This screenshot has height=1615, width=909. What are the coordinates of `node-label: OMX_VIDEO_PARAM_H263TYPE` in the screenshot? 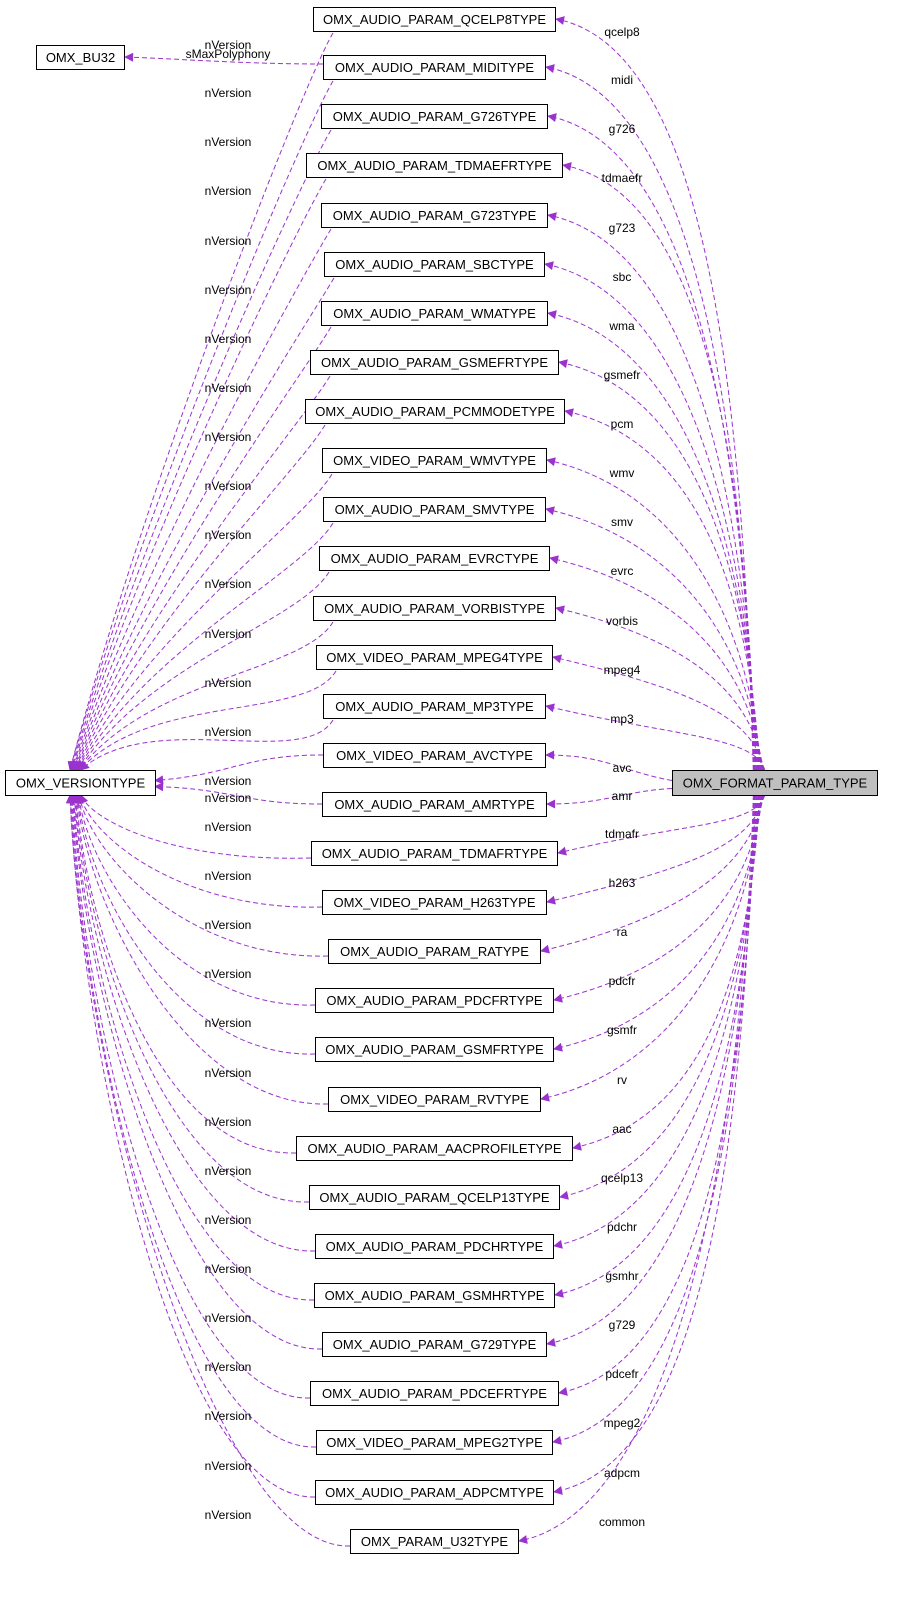 It's located at (434, 902).